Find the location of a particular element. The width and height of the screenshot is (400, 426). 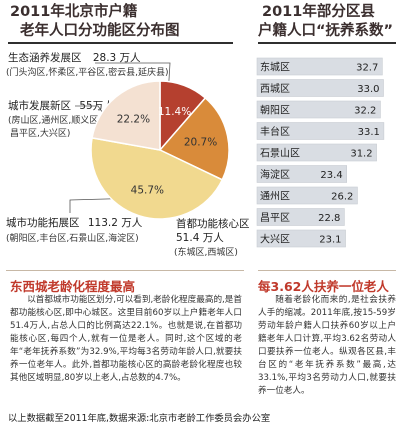

pie-slice-core is located at coordinates (194, 138).